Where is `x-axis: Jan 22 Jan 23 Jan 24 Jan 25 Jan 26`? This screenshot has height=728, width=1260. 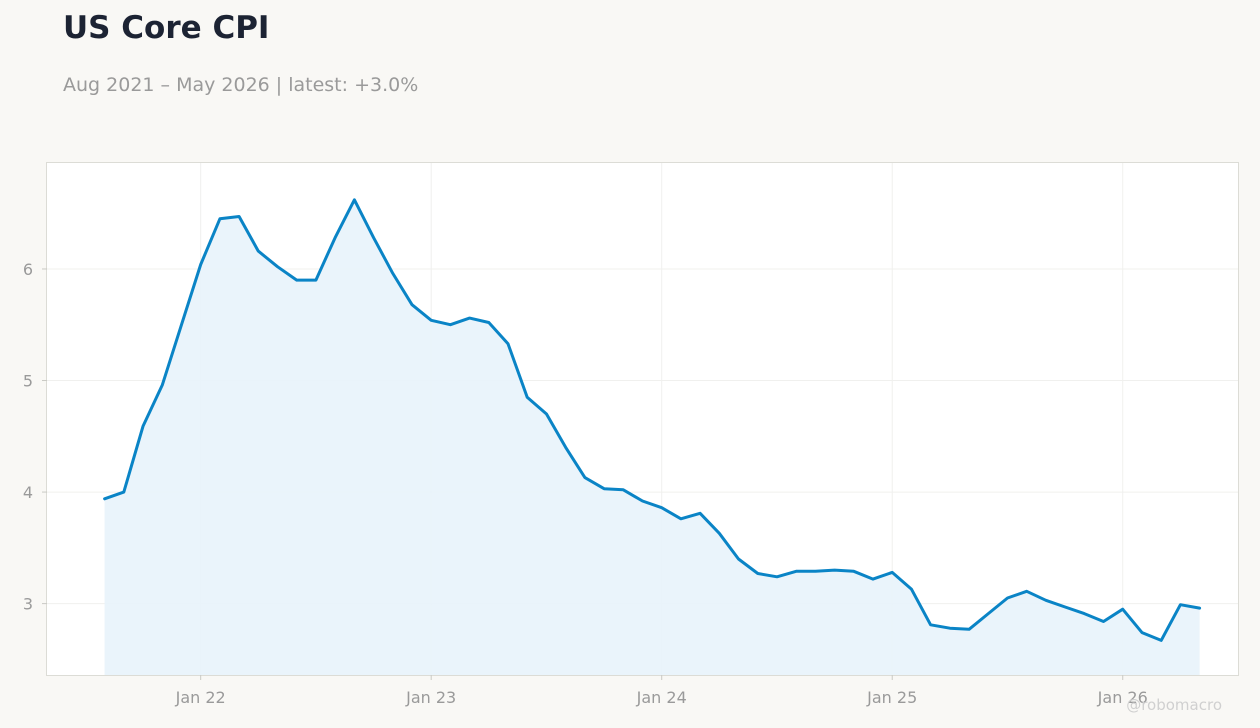 x-axis: Jan 22 Jan 23 Jan 24 Jan 25 Jan 26 is located at coordinates (661, 691).